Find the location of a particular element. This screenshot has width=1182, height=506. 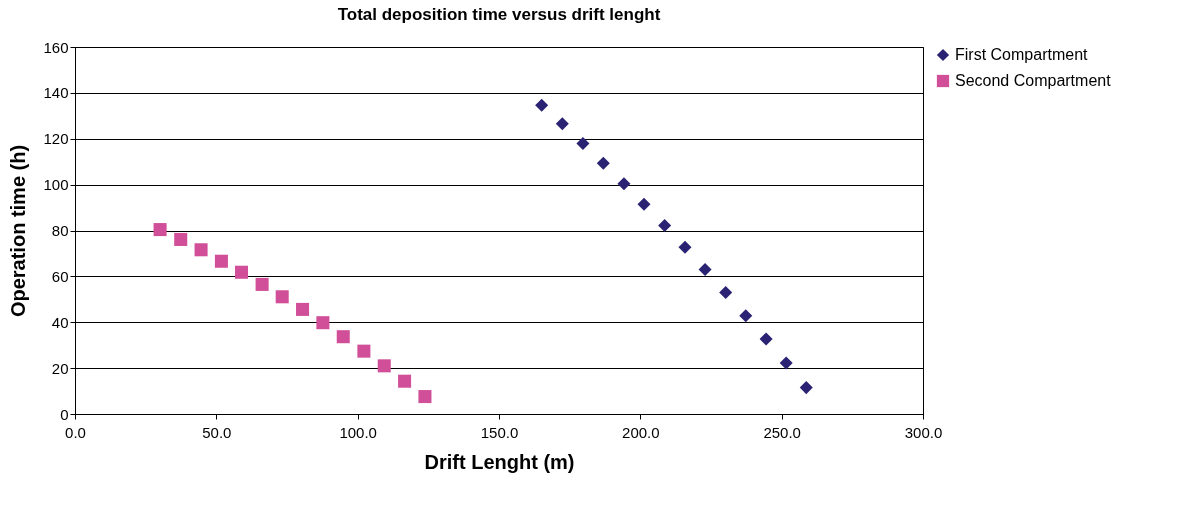

x-tick-label: 200.0 is located at coordinates (641, 432).